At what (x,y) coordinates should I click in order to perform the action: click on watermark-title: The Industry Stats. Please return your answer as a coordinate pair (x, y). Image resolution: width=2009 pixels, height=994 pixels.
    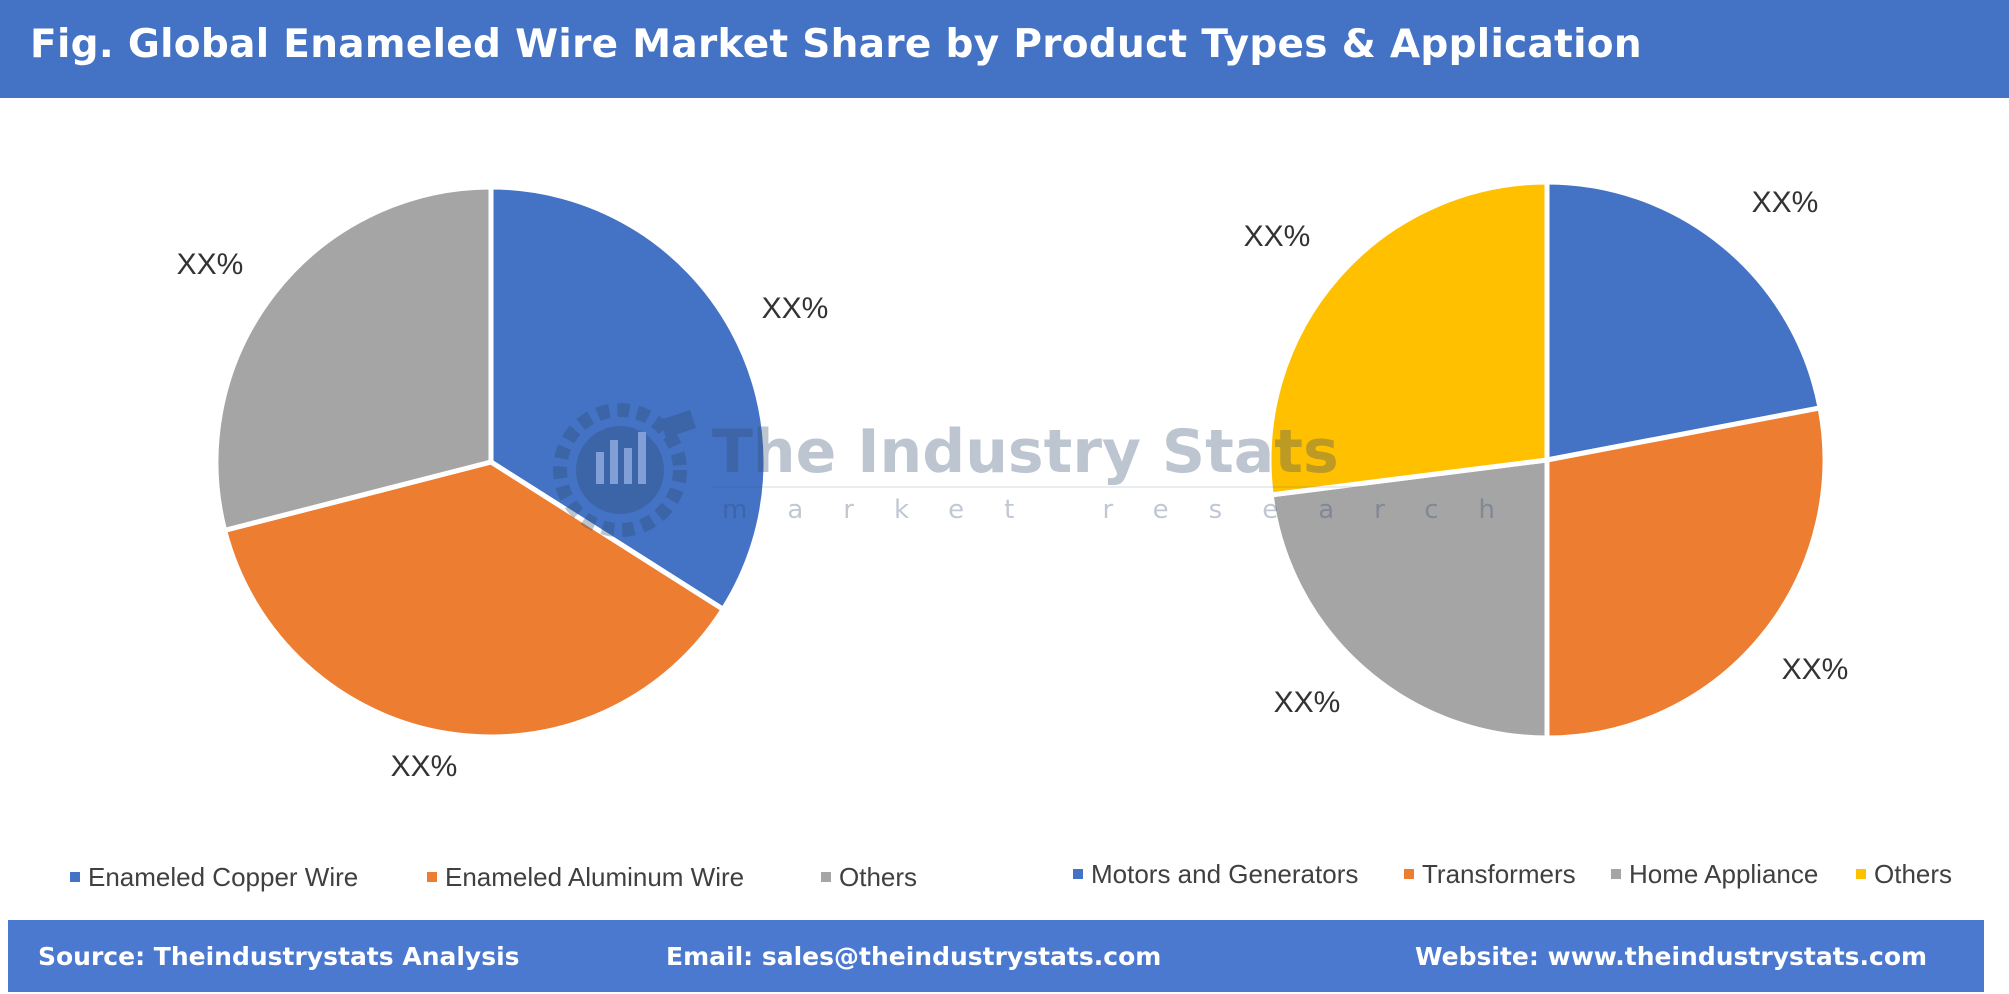
    Looking at the image, I should click on (1025, 452).